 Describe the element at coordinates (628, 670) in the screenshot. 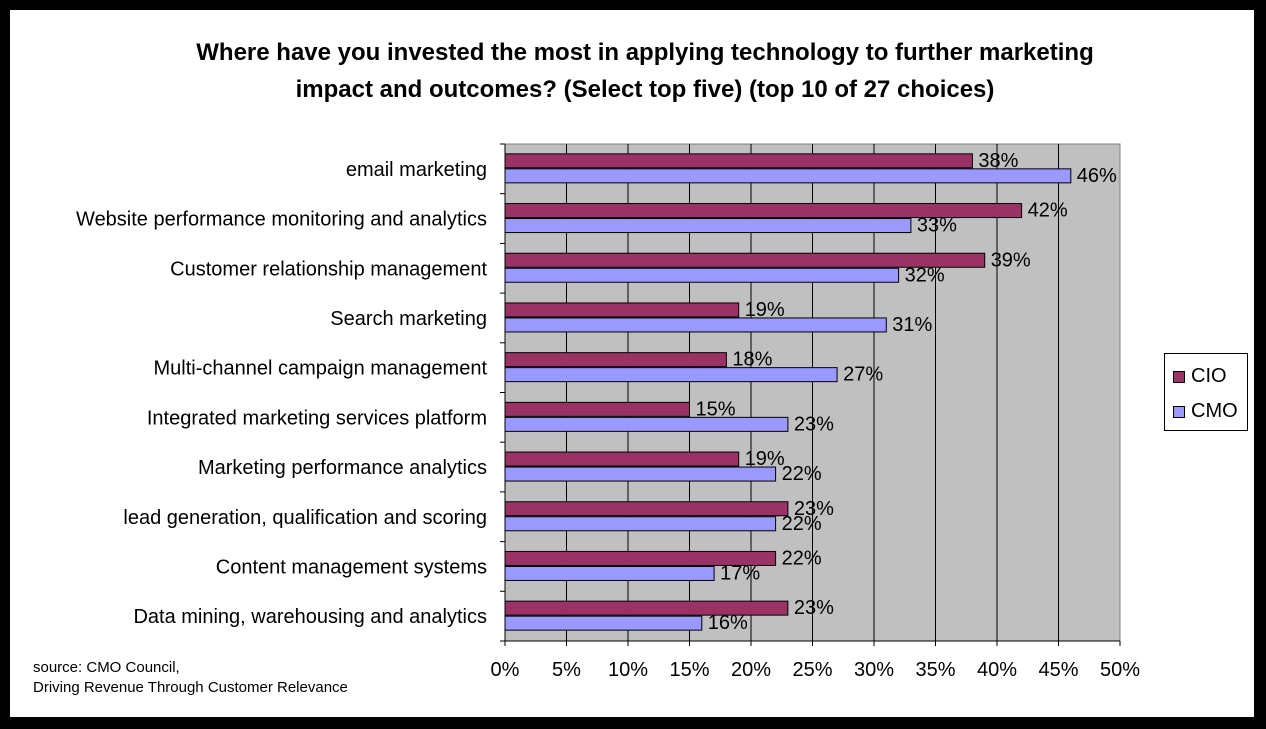

I see `x-tick-label: 10%` at that location.